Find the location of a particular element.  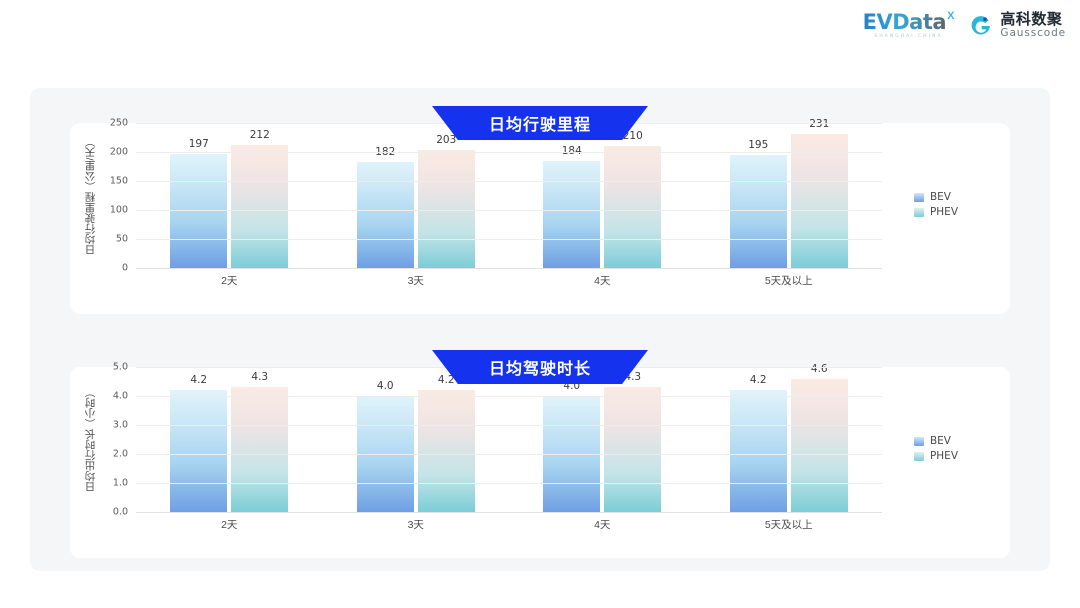

bar-group: 4.2 4.3 is located at coordinates (229, 439).